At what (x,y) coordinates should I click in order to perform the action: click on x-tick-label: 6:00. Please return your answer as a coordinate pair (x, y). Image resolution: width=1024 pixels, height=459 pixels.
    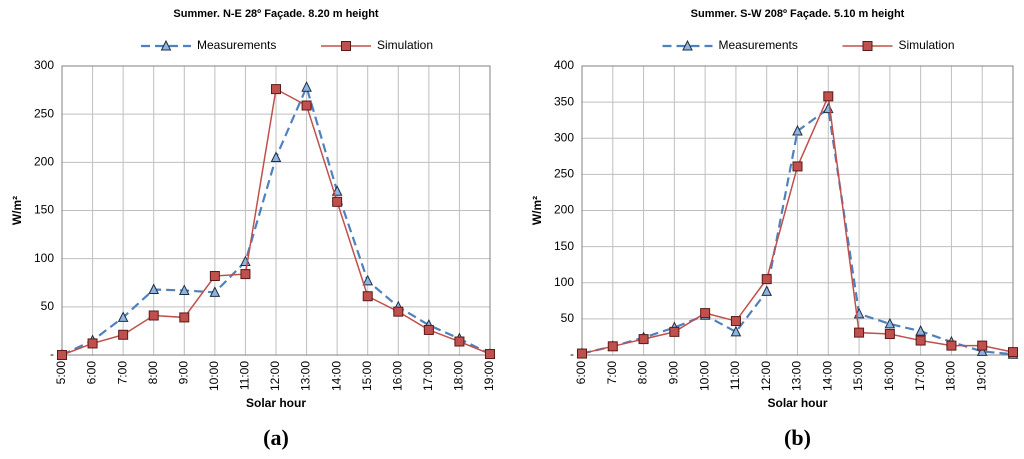
    Looking at the image, I should click on (581, 373).